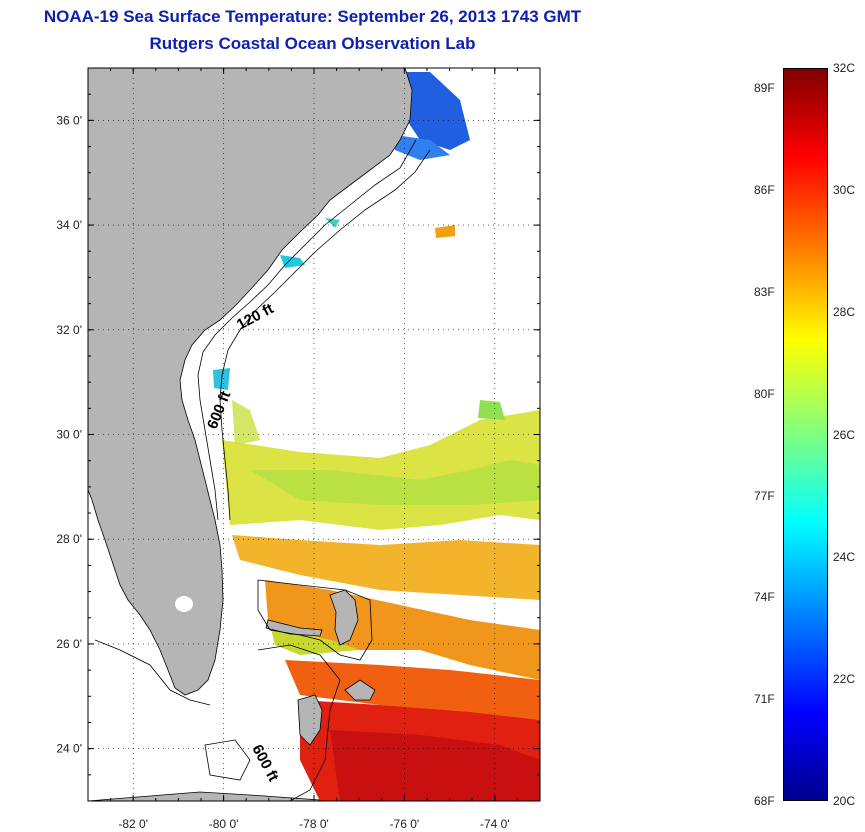  What do you see at coordinates (844, 190) in the screenshot?
I see `colorbar-c-label: 30C` at bounding box center [844, 190].